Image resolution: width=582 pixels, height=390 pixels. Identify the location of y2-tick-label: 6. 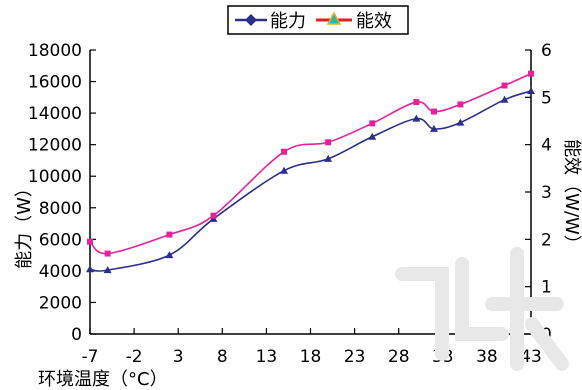
(546, 51).